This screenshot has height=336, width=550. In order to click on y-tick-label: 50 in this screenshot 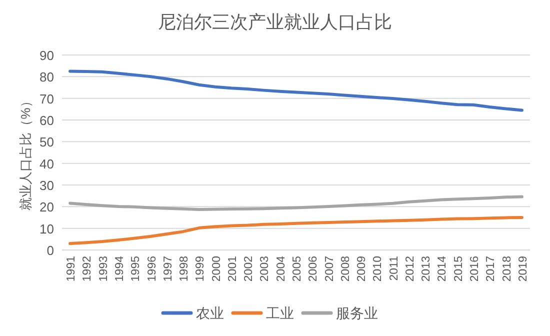, I will do `click(47, 142)`.